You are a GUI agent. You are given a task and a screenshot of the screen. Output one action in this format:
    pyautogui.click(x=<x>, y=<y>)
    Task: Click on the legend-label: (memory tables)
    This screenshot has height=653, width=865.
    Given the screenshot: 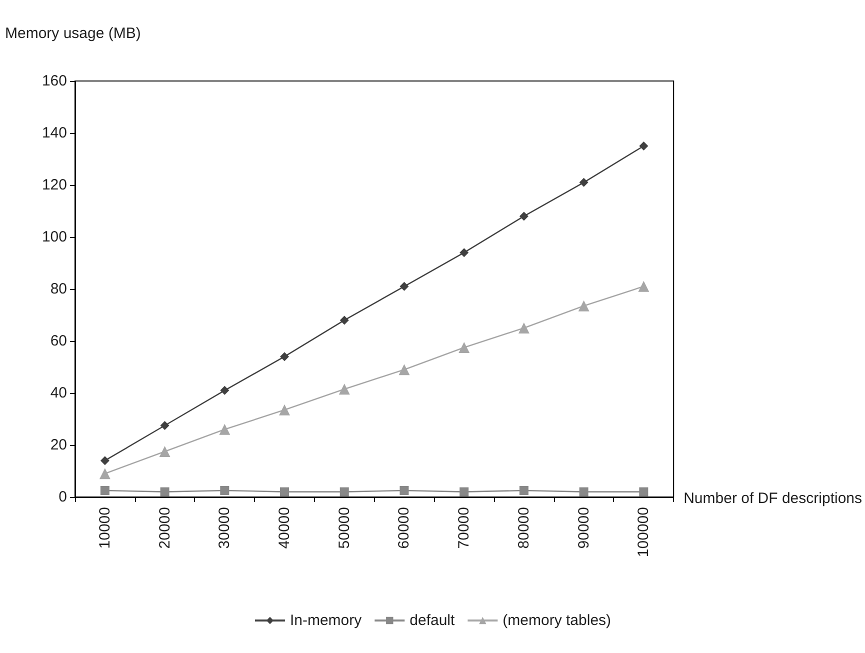 What is the action you would take?
    pyautogui.click(x=557, y=620)
    